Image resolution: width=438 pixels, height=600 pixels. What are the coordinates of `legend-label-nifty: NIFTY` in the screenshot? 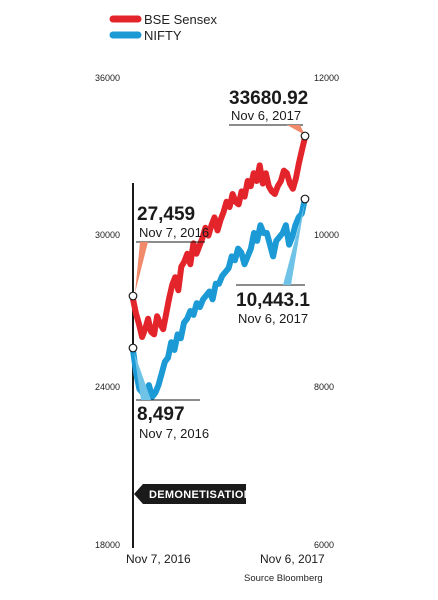 It's located at (163, 35).